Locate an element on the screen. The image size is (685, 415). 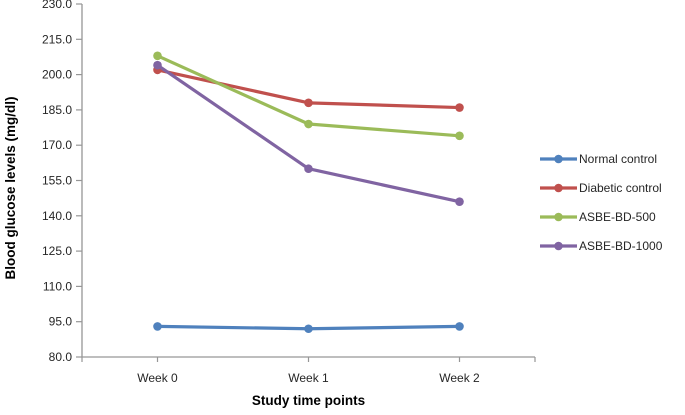
y-tick-label: 95.0 is located at coordinates (61, 322).